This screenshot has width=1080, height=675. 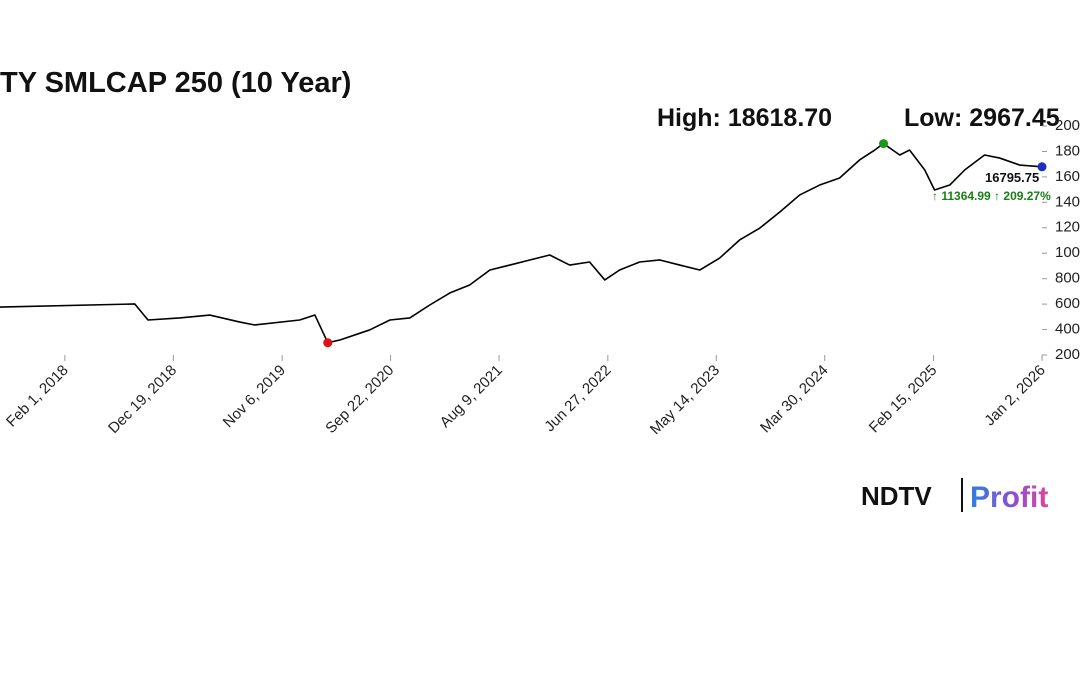 What do you see at coordinates (884, 144) in the screenshot?
I see `high-marker` at bounding box center [884, 144].